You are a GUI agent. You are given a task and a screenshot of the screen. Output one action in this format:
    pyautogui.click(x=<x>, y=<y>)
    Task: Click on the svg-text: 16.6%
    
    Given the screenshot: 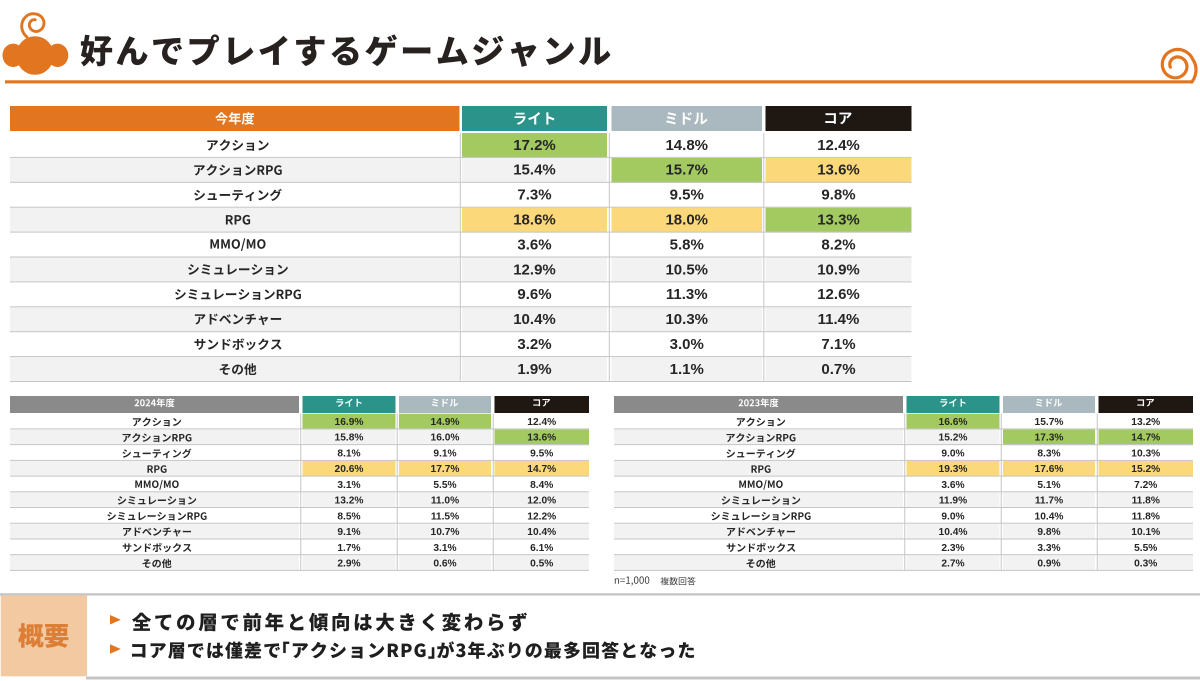 What is the action you would take?
    pyautogui.click(x=953, y=422)
    